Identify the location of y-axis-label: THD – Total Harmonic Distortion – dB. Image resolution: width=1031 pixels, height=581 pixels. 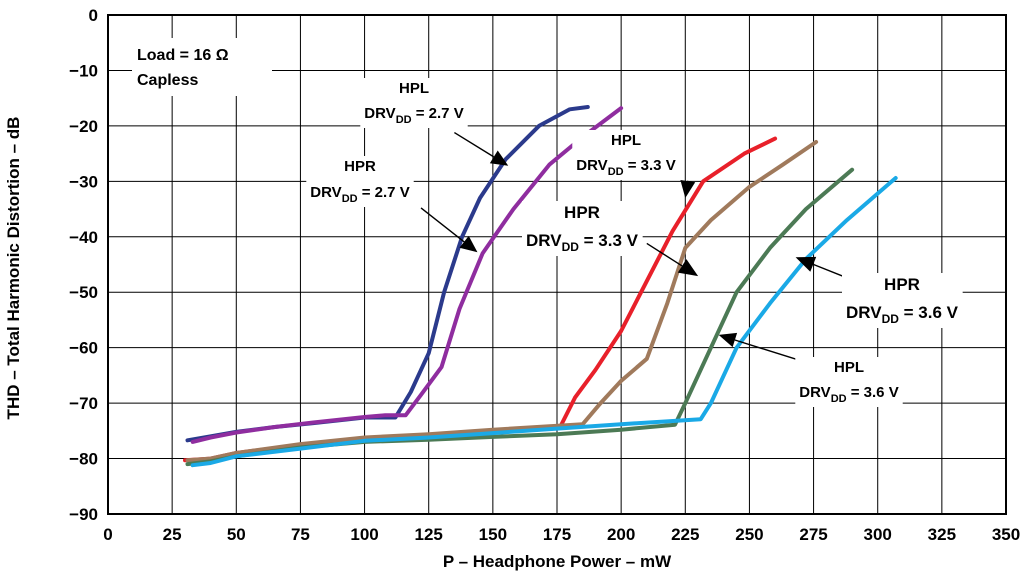
(13, 268).